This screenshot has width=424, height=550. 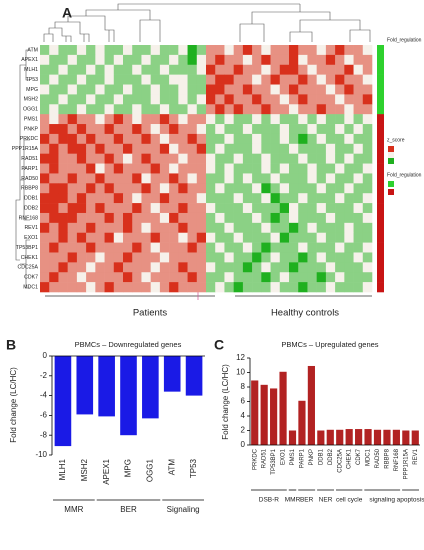 I want to click on bar, so click(x=264, y=414).